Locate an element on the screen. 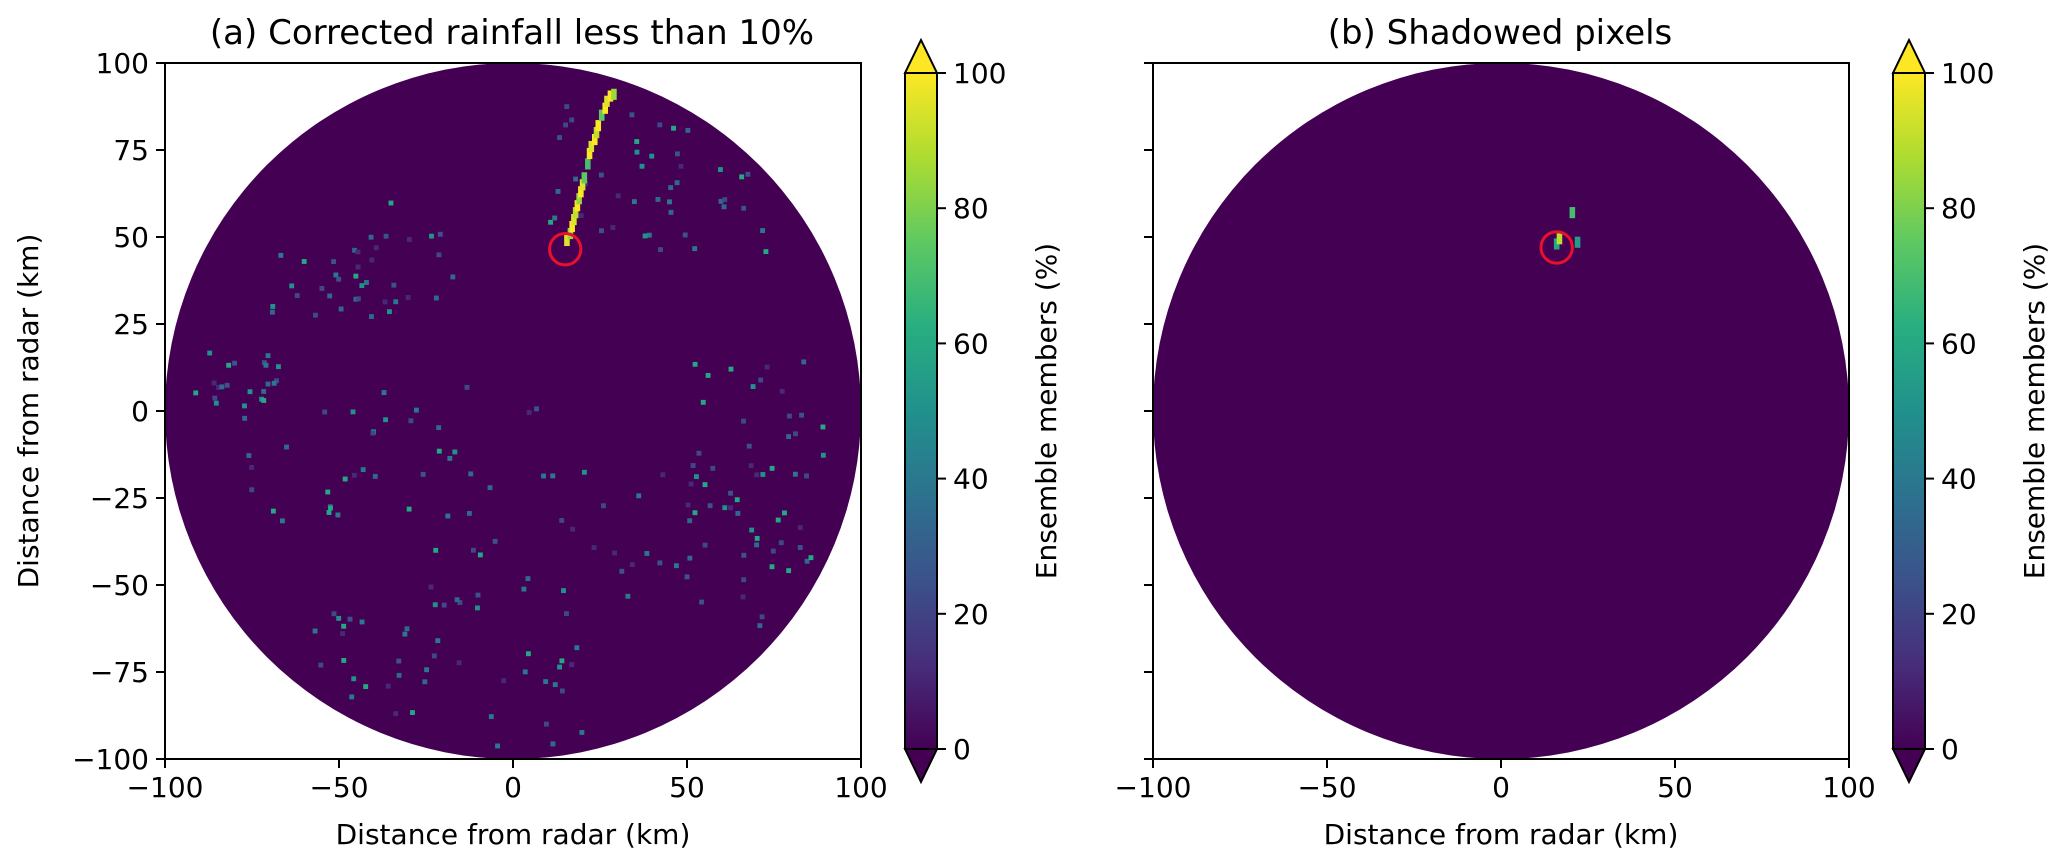 The image size is (2067, 868). panel-b-title: (b) Shadowed pixels is located at coordinates (1500, 33).